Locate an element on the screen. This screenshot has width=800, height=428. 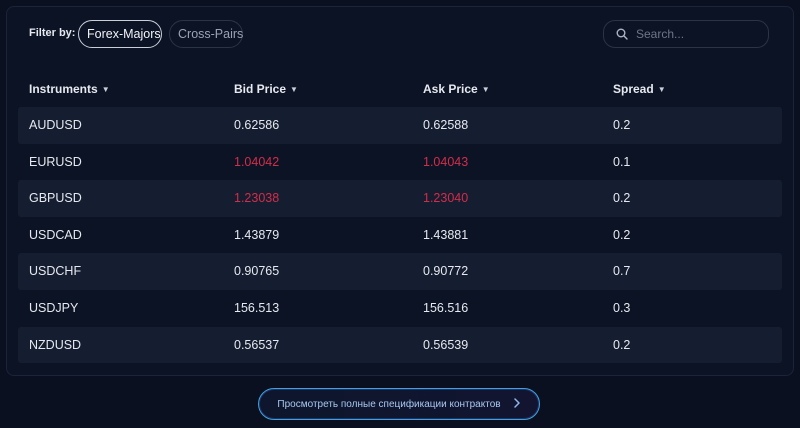
search-input is located at coordinates (696, 34).